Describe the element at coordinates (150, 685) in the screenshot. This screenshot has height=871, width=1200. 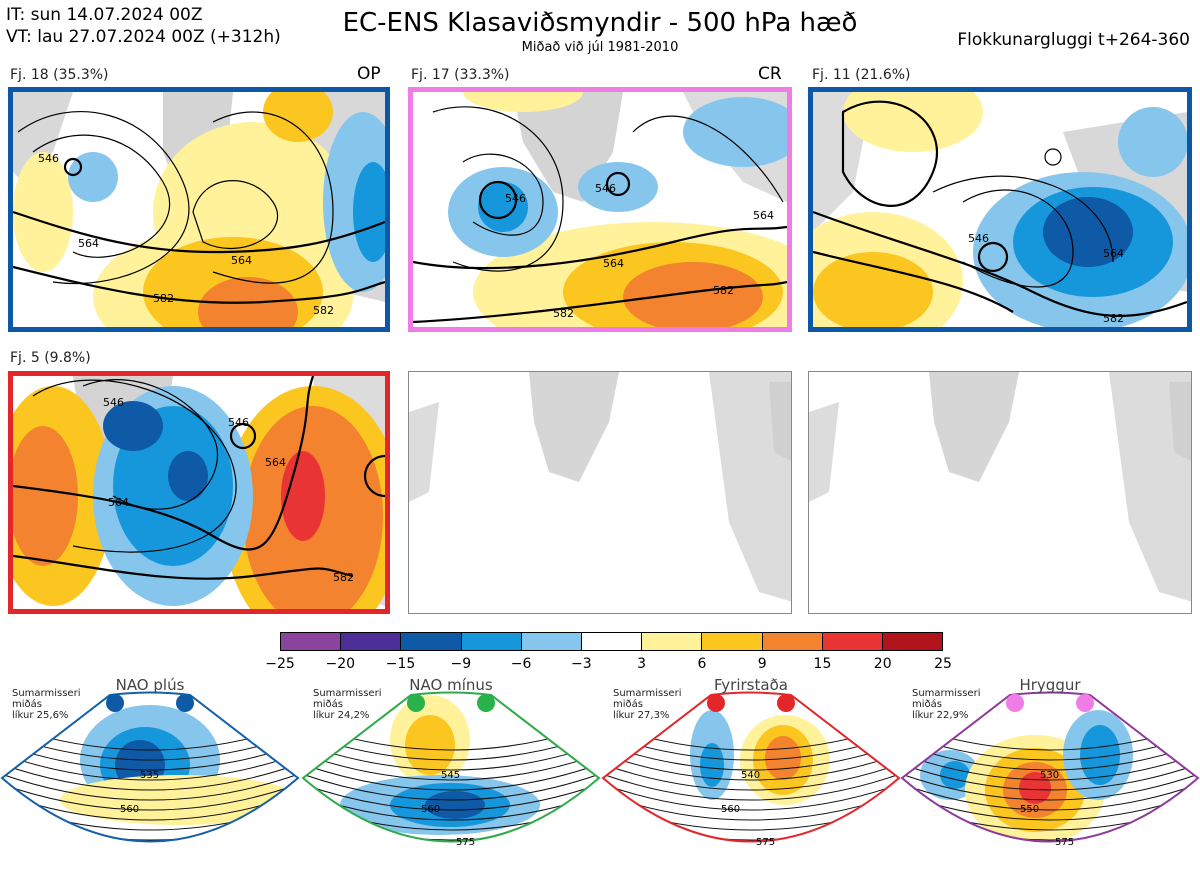
I see `regime-title: NAO plús` at that location.